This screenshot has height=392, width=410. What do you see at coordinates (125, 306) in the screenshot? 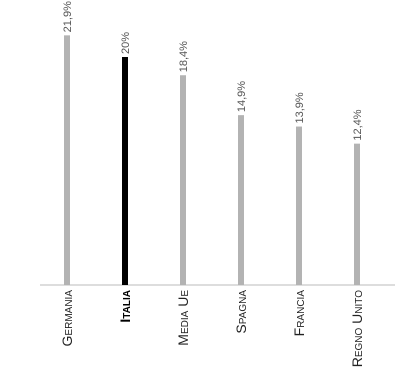
I see `category-label-italia: ITALIA` at bounding box center [125, 306].